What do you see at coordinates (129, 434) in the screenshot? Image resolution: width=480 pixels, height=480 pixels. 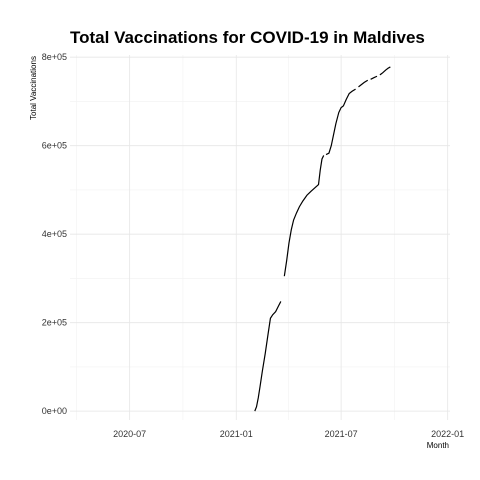 I see `x-tick-label: 2020-07` at bounding box center [129, 434].